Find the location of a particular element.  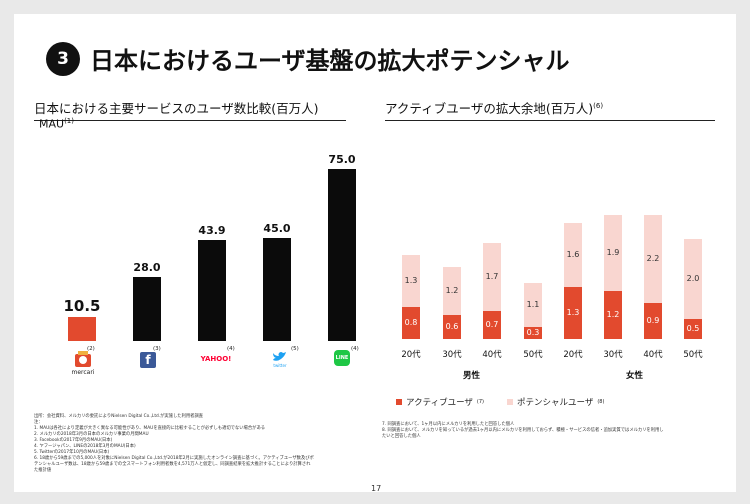

icon-footnote-line: (4) is located at coordinates (355, 349).